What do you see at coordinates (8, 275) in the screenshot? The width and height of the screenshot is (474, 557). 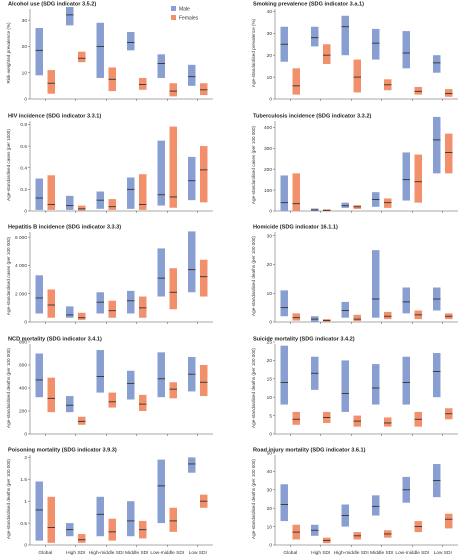 I see `y-axis-label: Age-standardised cases (per 100 000)` at bounding box center [8, 275].